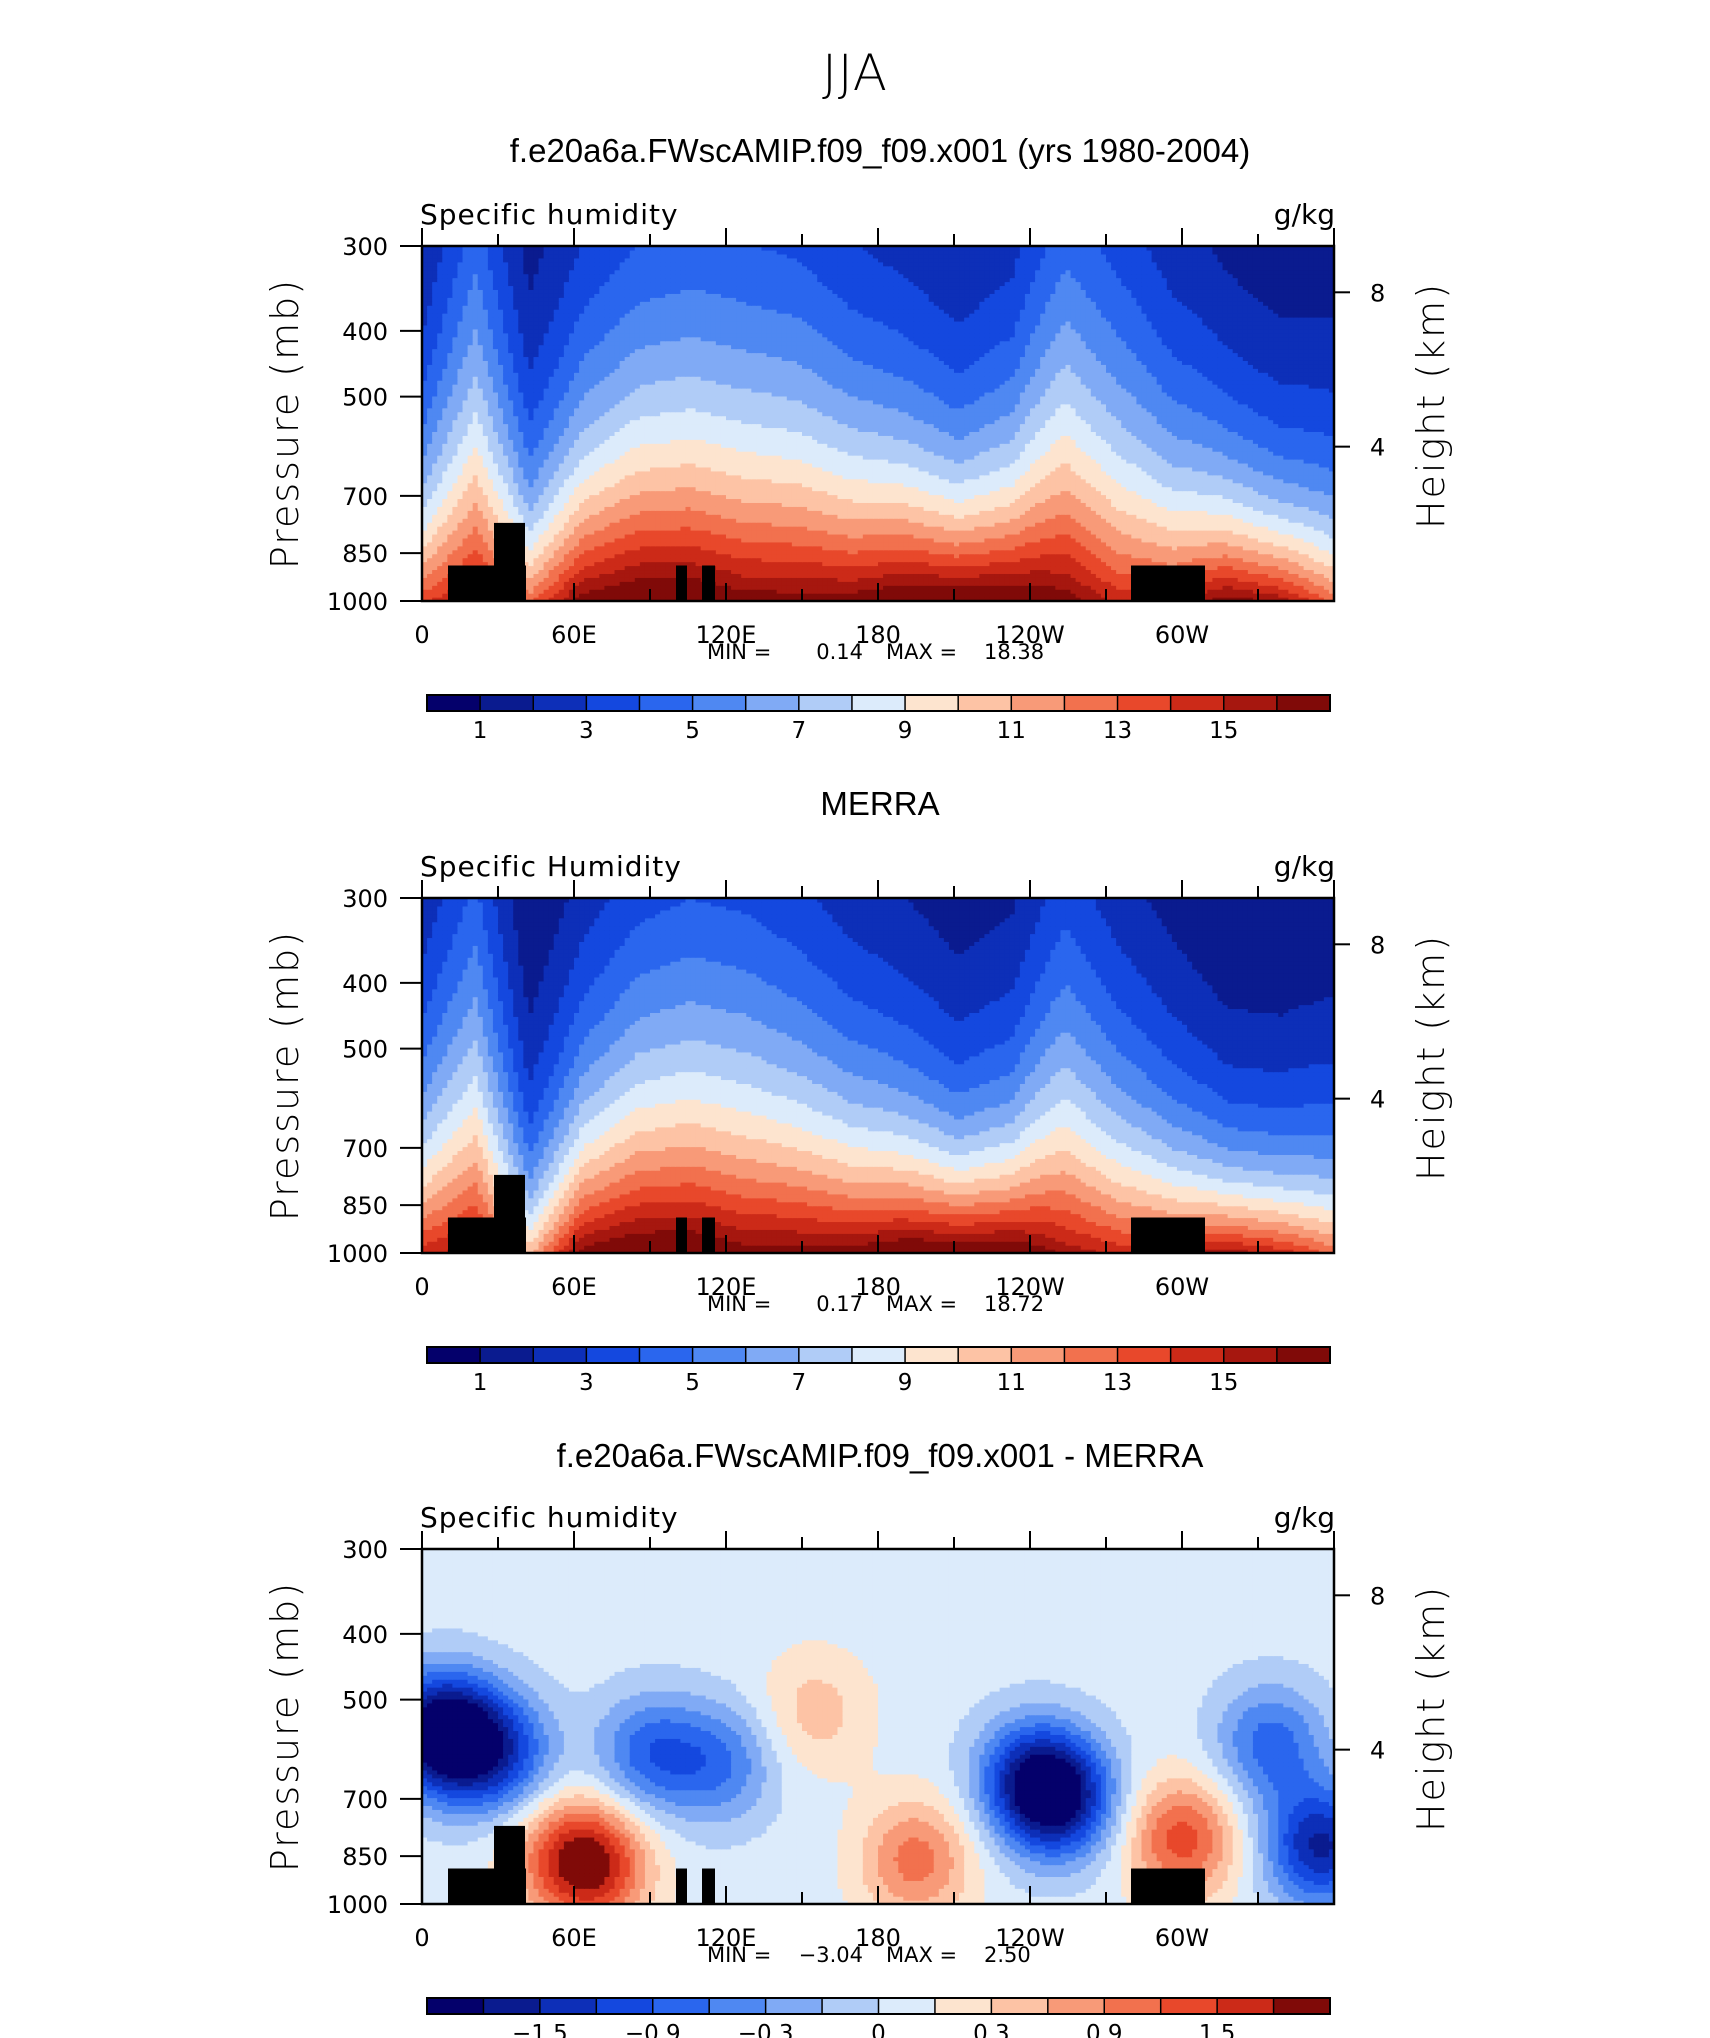  Describe the element at coordinates (839, 652) in the screenshot. I see `min-value: 0.14` at that location.